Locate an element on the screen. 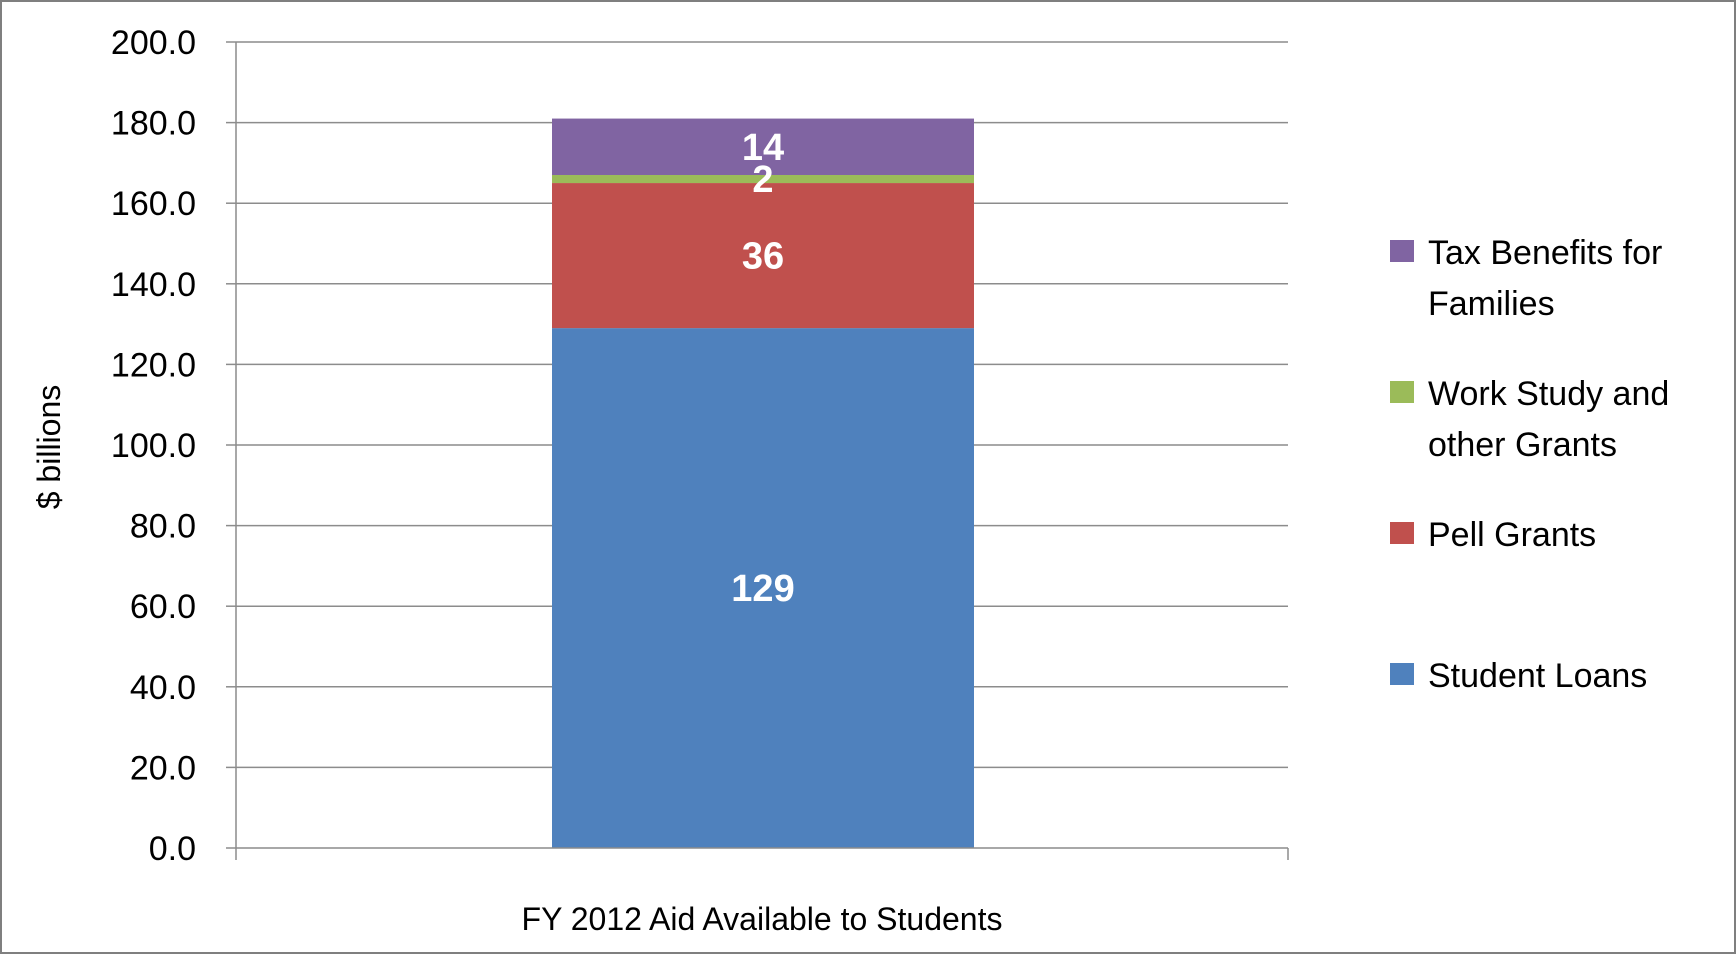 This screenshot has height=954, width=1736. legend-label-work-study-and-other-grants: Work Study and other Grants is located at coordinates (1548, 419).